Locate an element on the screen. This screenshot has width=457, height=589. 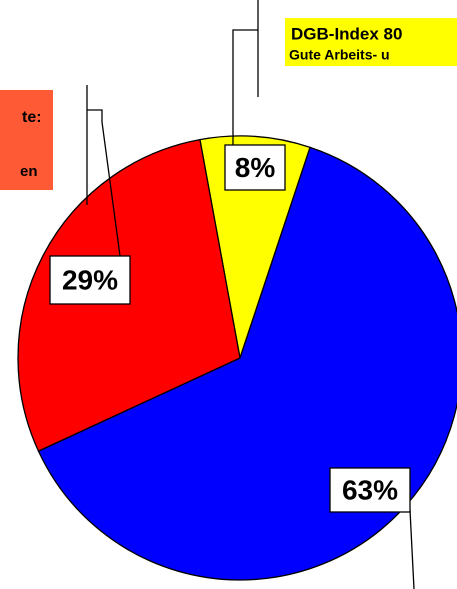
data-label: 29% is located at coordinates (90, 279).